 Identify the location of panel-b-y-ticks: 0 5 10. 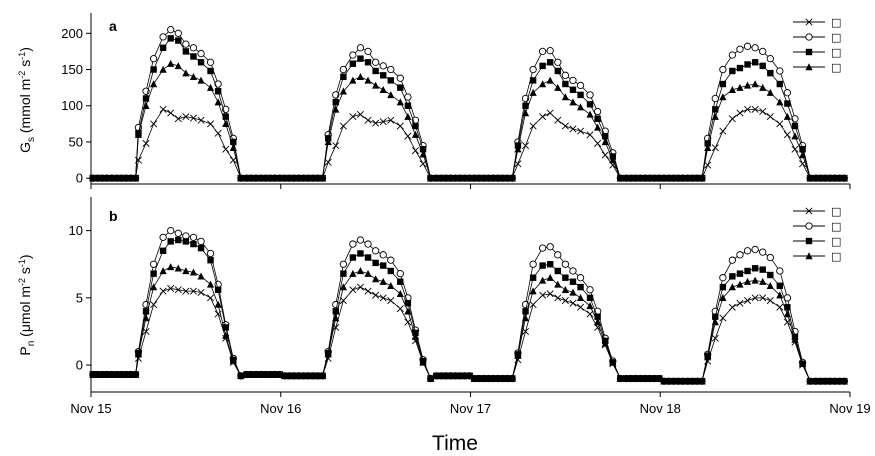
(80, 298).